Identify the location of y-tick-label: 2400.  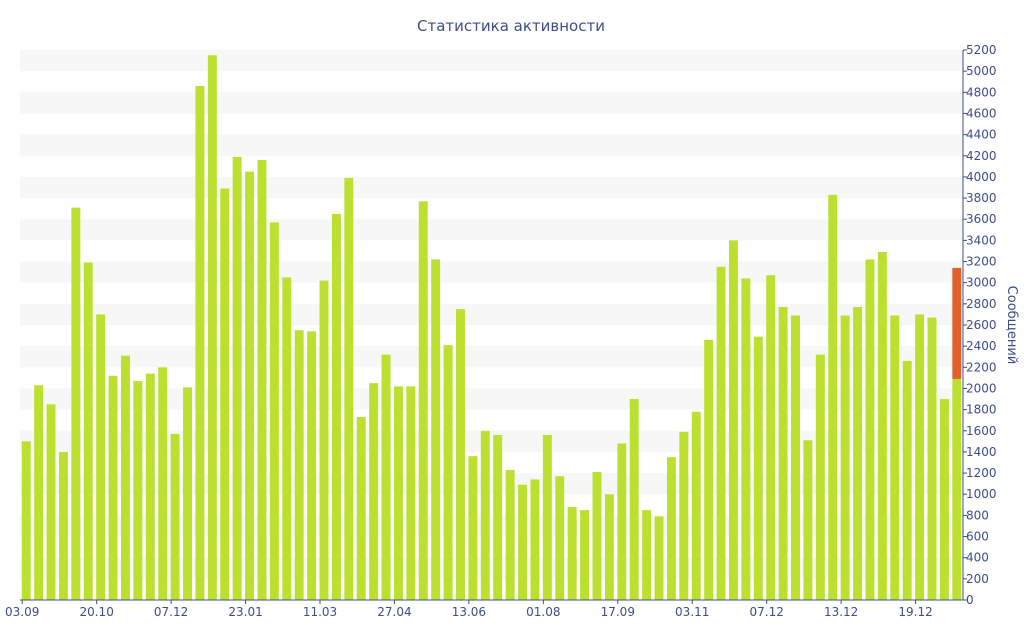
(981, 346).